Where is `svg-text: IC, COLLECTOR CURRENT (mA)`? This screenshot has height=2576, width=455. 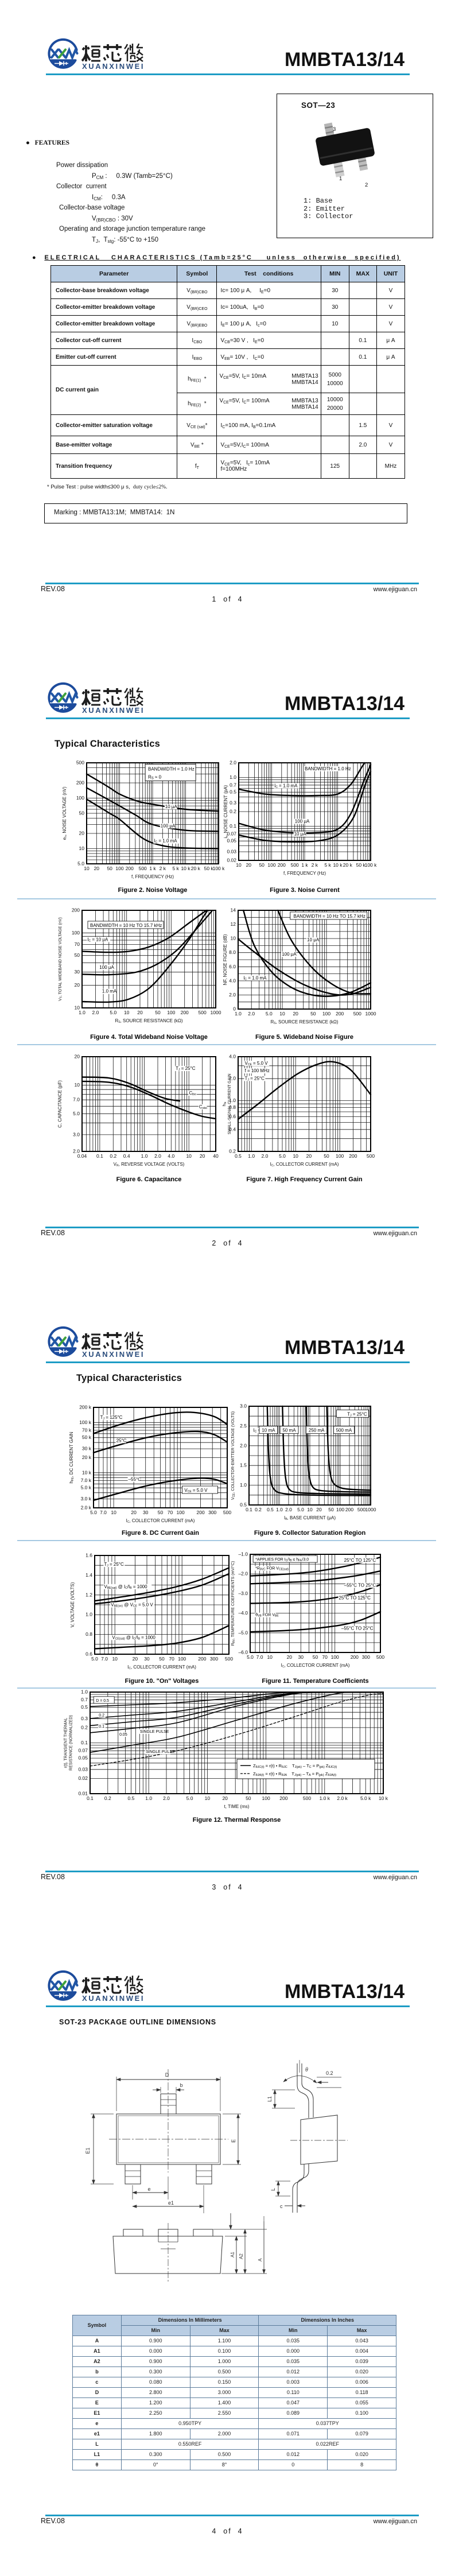 svg-text: IC, COLLECTOR CURRENT (mA) is located at coordinates (315, 1666).